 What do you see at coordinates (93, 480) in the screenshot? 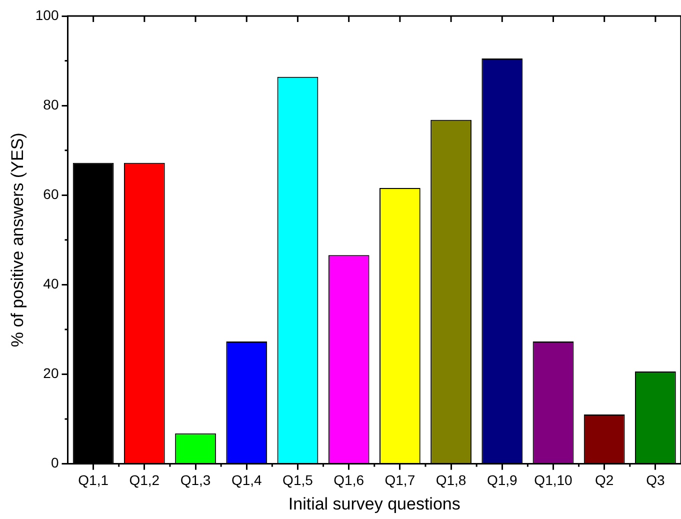
I see `x-tick-label: Q1,1` at bounding box center [93, 480].